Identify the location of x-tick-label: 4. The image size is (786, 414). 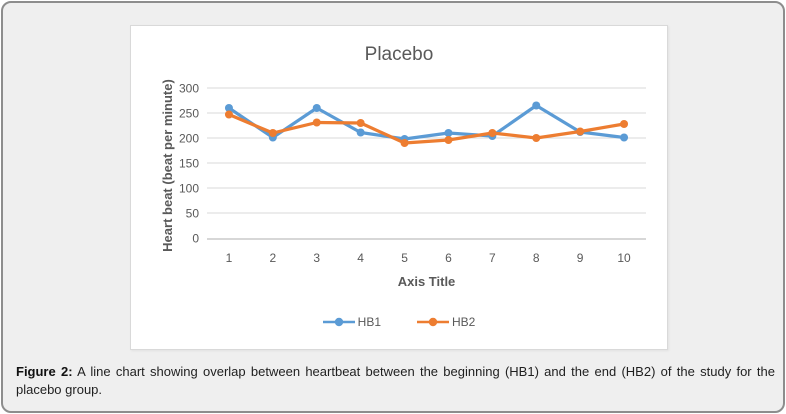
(360, 258).